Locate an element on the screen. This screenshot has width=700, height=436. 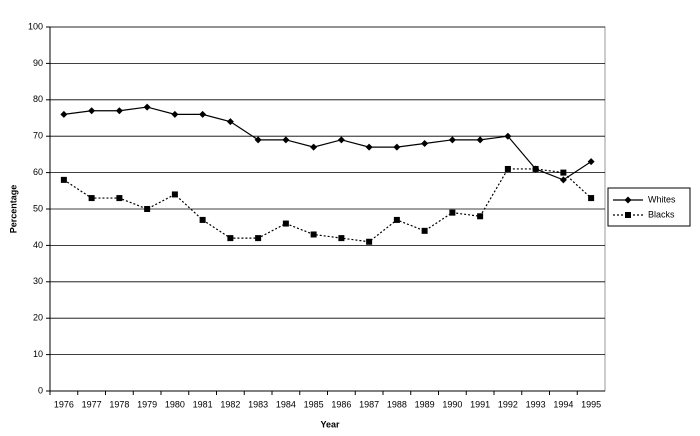
x-tick-label: 1994 is located at coordinates (563, 404).